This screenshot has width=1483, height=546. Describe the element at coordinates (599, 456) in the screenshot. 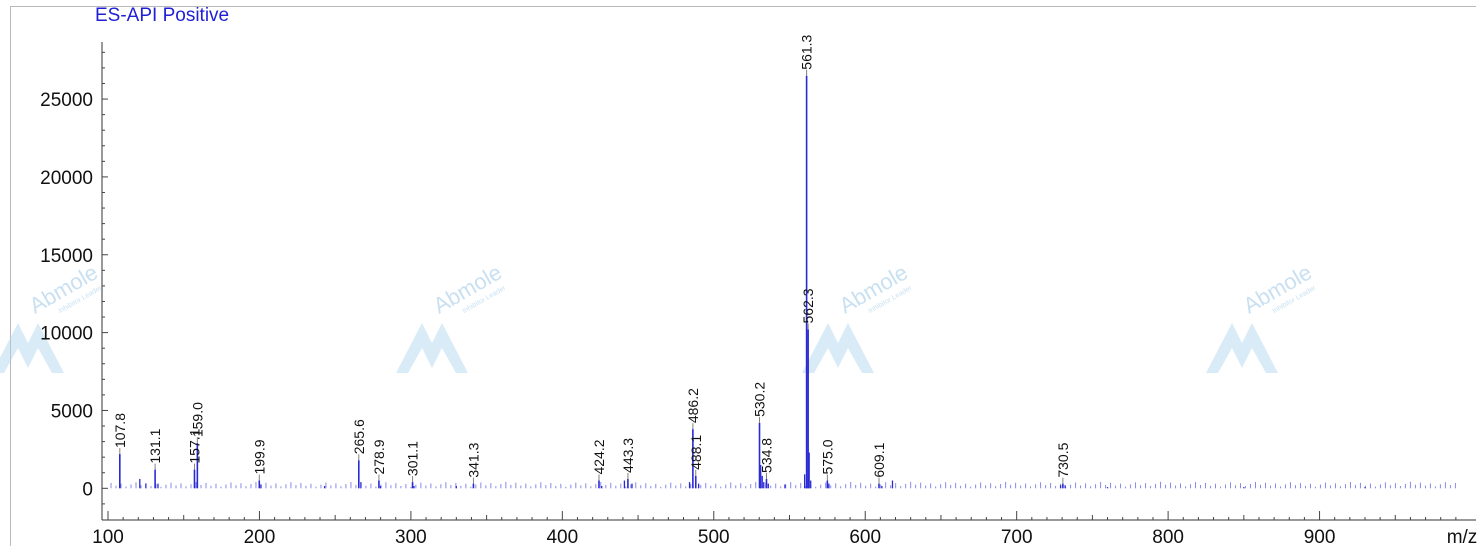

I see `peak-label: 424.2` at that location.